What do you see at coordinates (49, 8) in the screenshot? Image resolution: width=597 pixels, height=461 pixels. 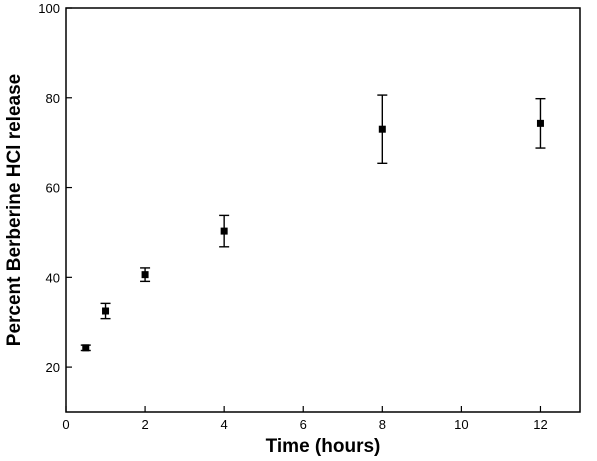 I see `y-tick-label: 100` at bounding box center [49, 8].